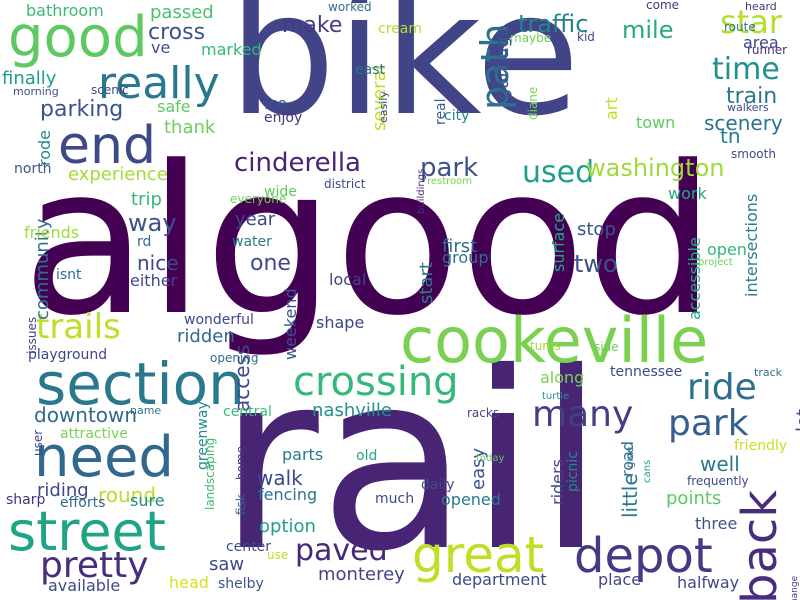 The image size is (800, 600). I want to click on word-everyone: everyone, so click(258, 199).